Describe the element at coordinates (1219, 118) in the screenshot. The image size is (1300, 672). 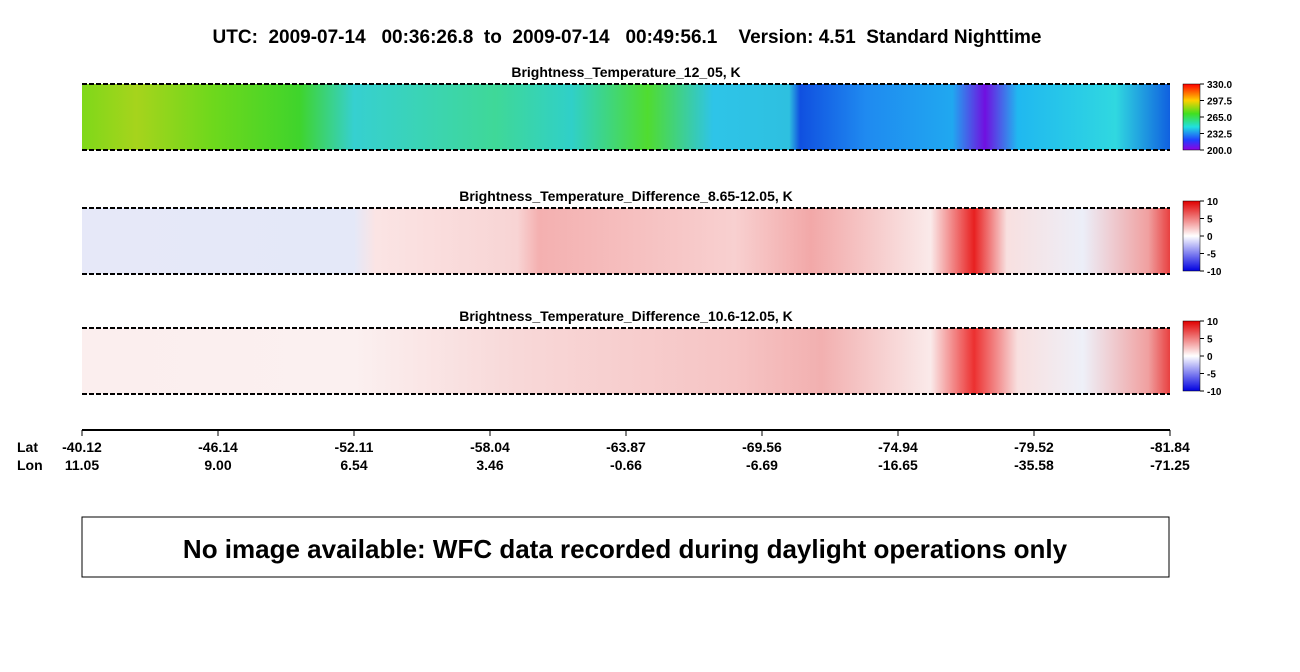
I see `colorbar-label: 265.0` at that location.